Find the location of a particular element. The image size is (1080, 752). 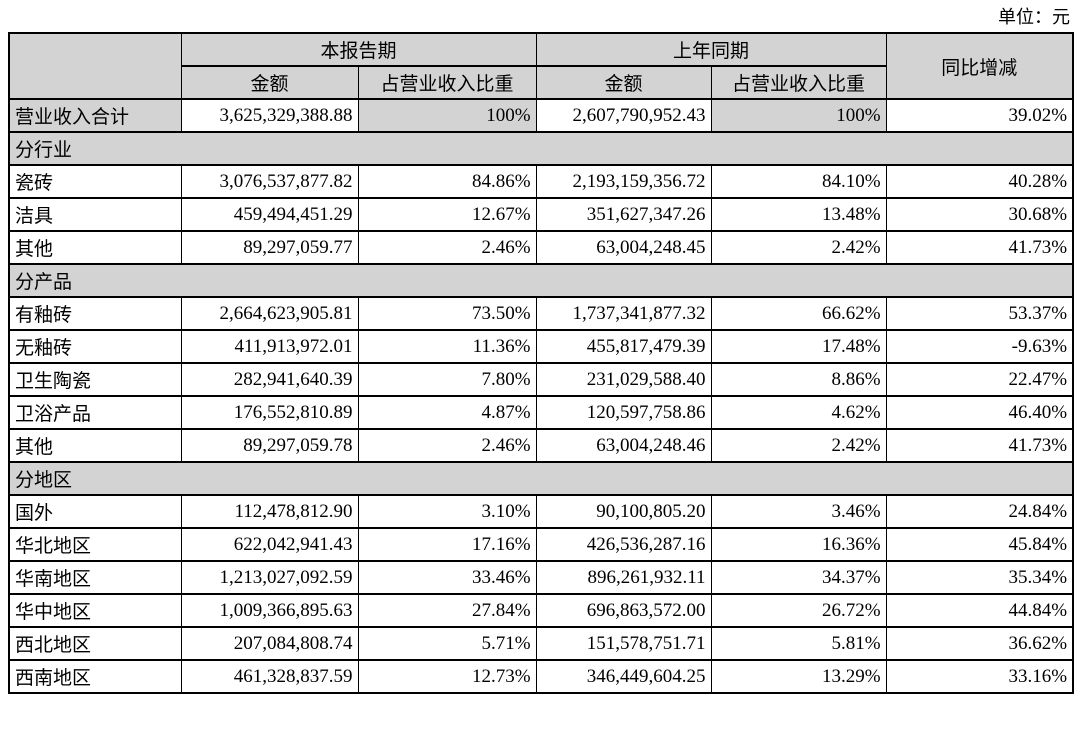

current-amount-cell: 2,664,623,905.81 is located at coordinates (269, 313).